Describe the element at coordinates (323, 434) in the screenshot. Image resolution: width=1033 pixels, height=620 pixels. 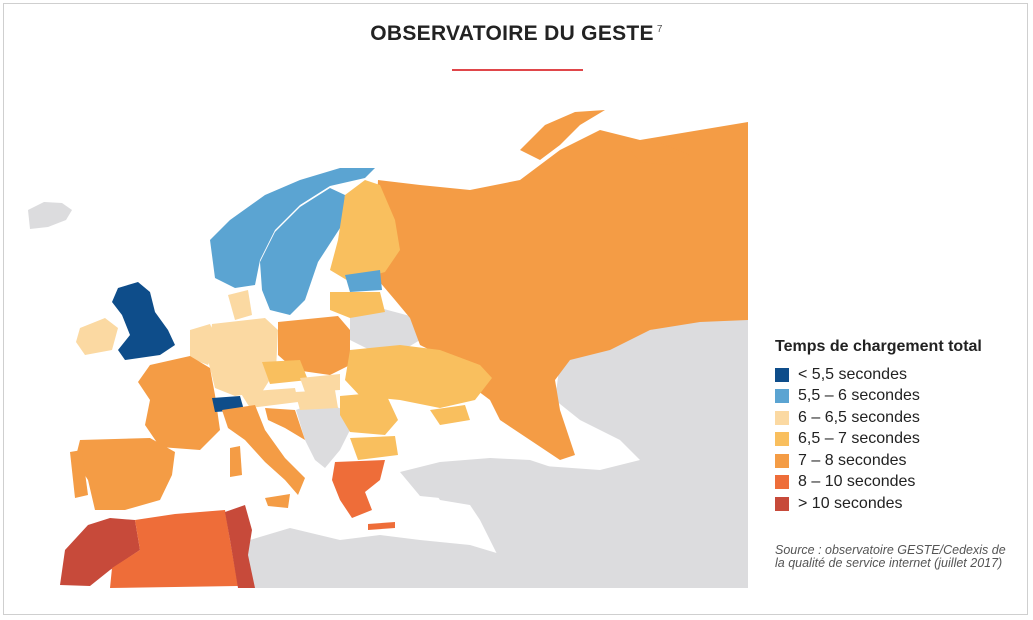
I see `region-balkans-nodata` at that location.